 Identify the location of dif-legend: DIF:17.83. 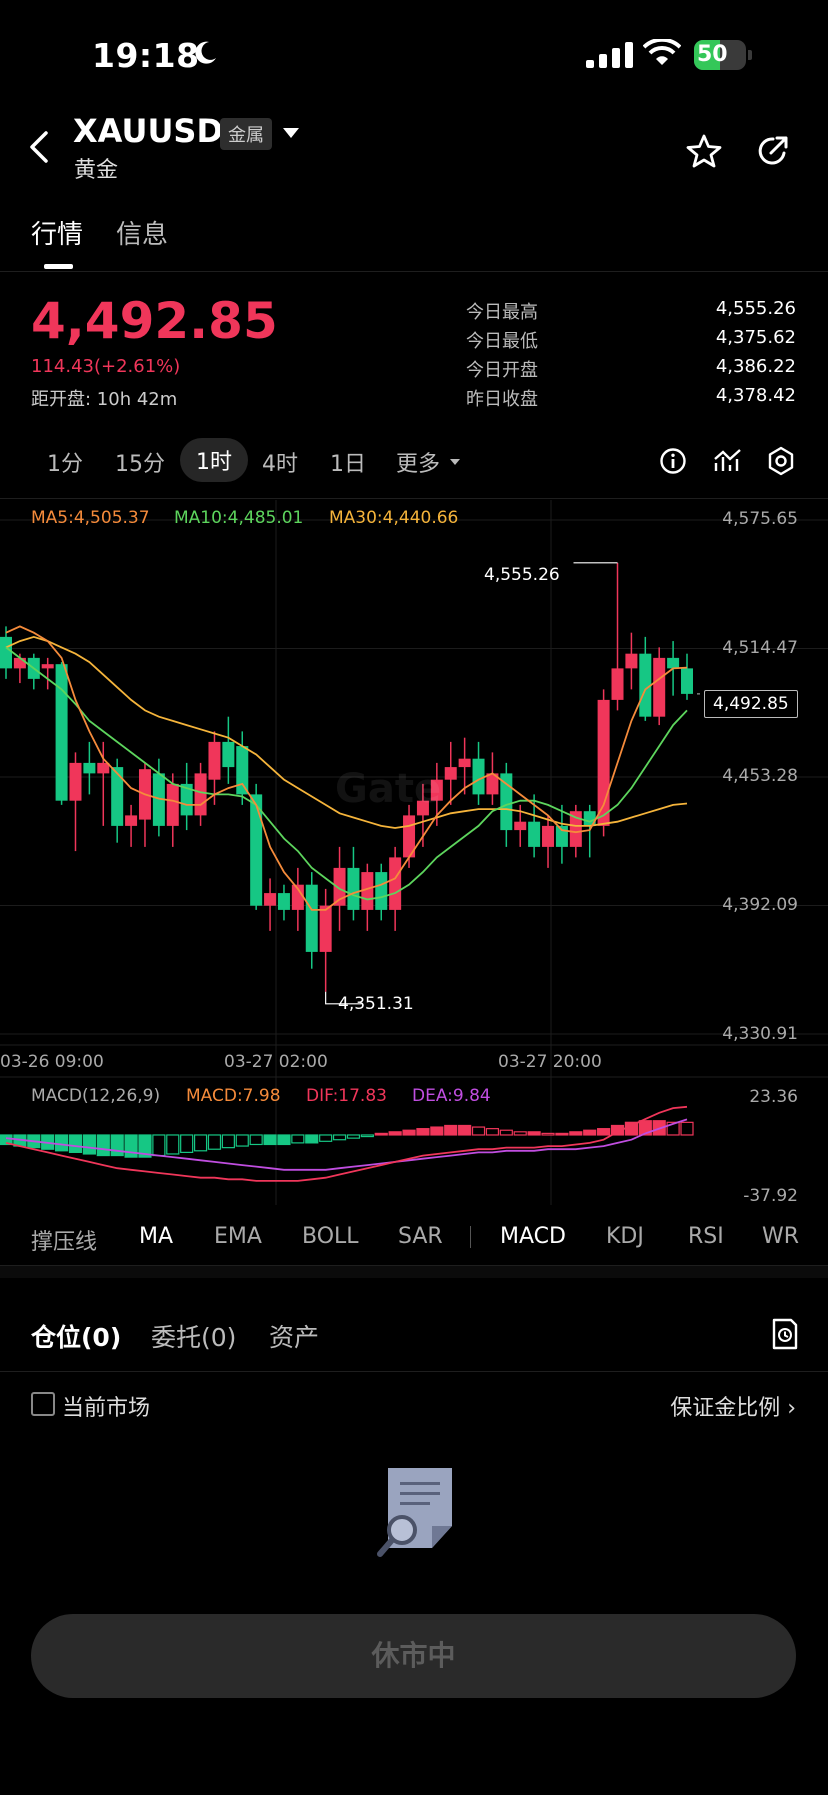
(346, 1096).